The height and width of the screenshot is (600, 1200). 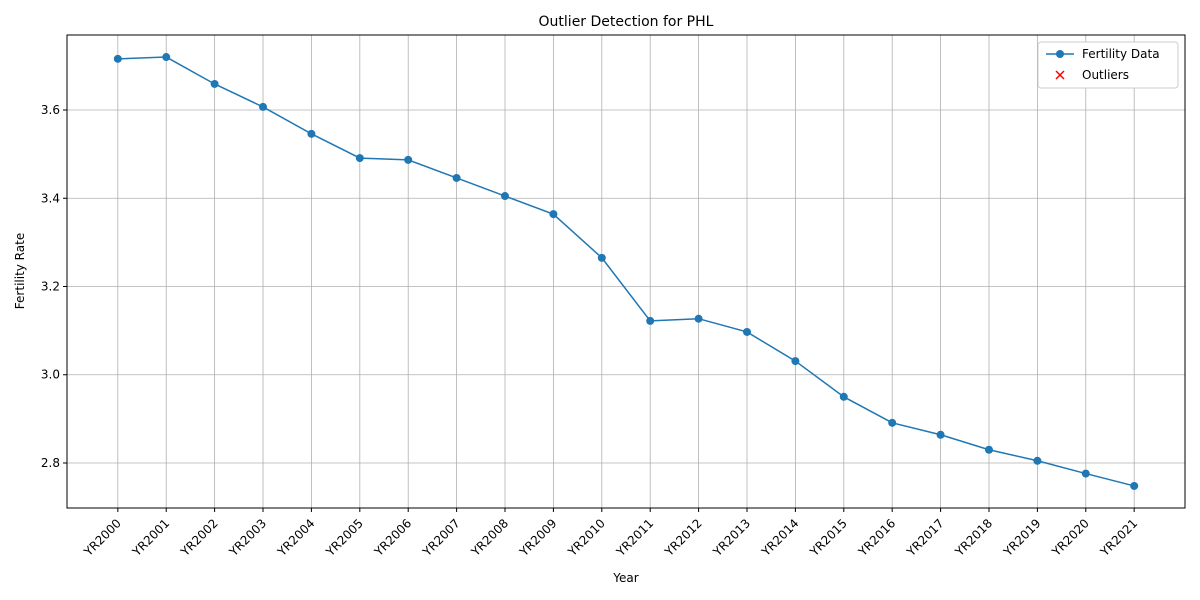 I want to click on x-axis-label: Year, so click(x=625, y=578).